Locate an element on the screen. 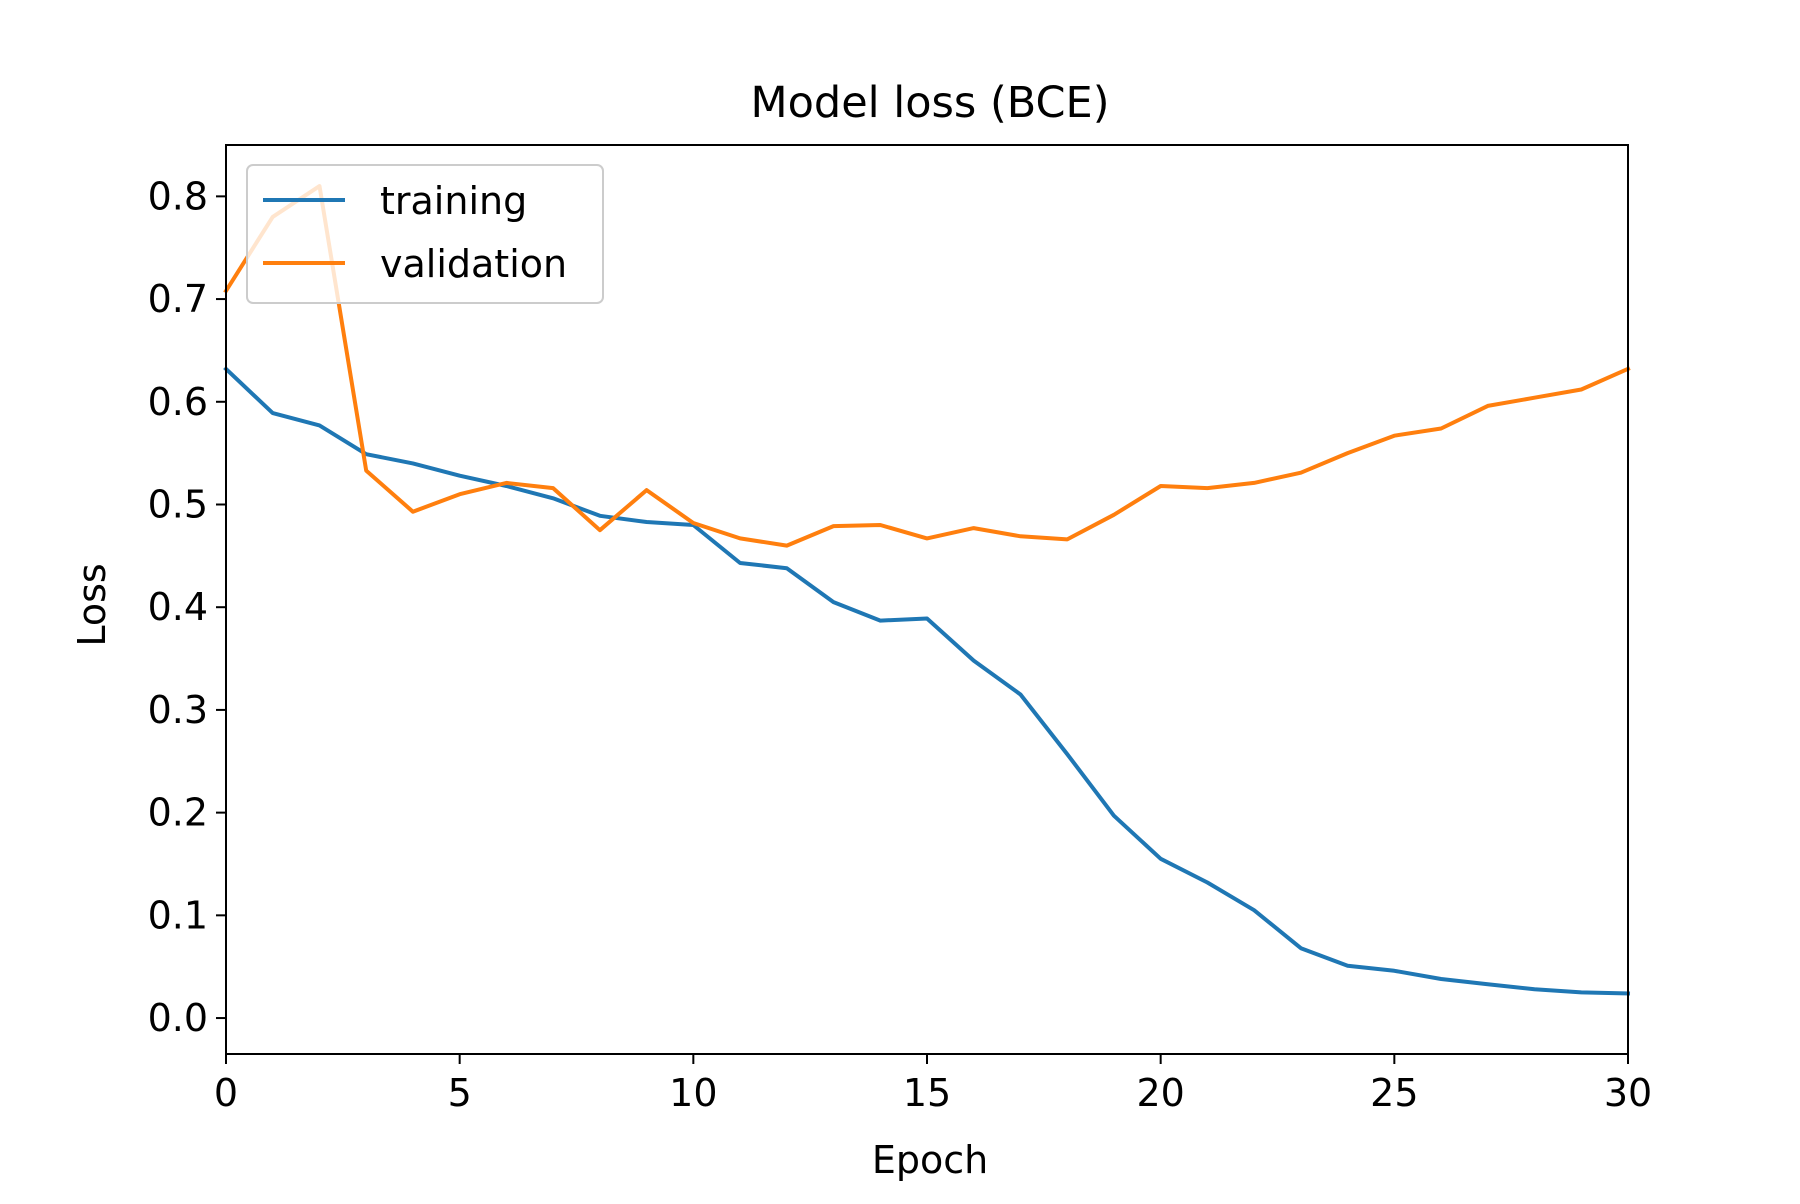  y-tick-label: 0.0 is located at coordinates (178, 1018).